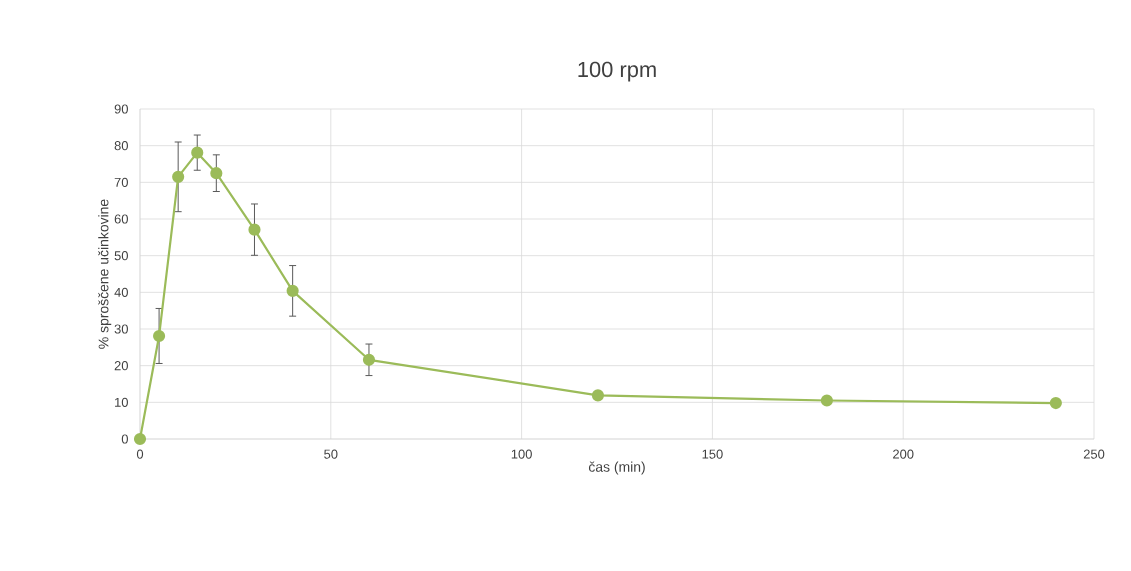 The image size is (1131, 571). Describe the element at coordinates (616, 468) in the screenshot. I see `x-axis-title: čas (min)` at that location.